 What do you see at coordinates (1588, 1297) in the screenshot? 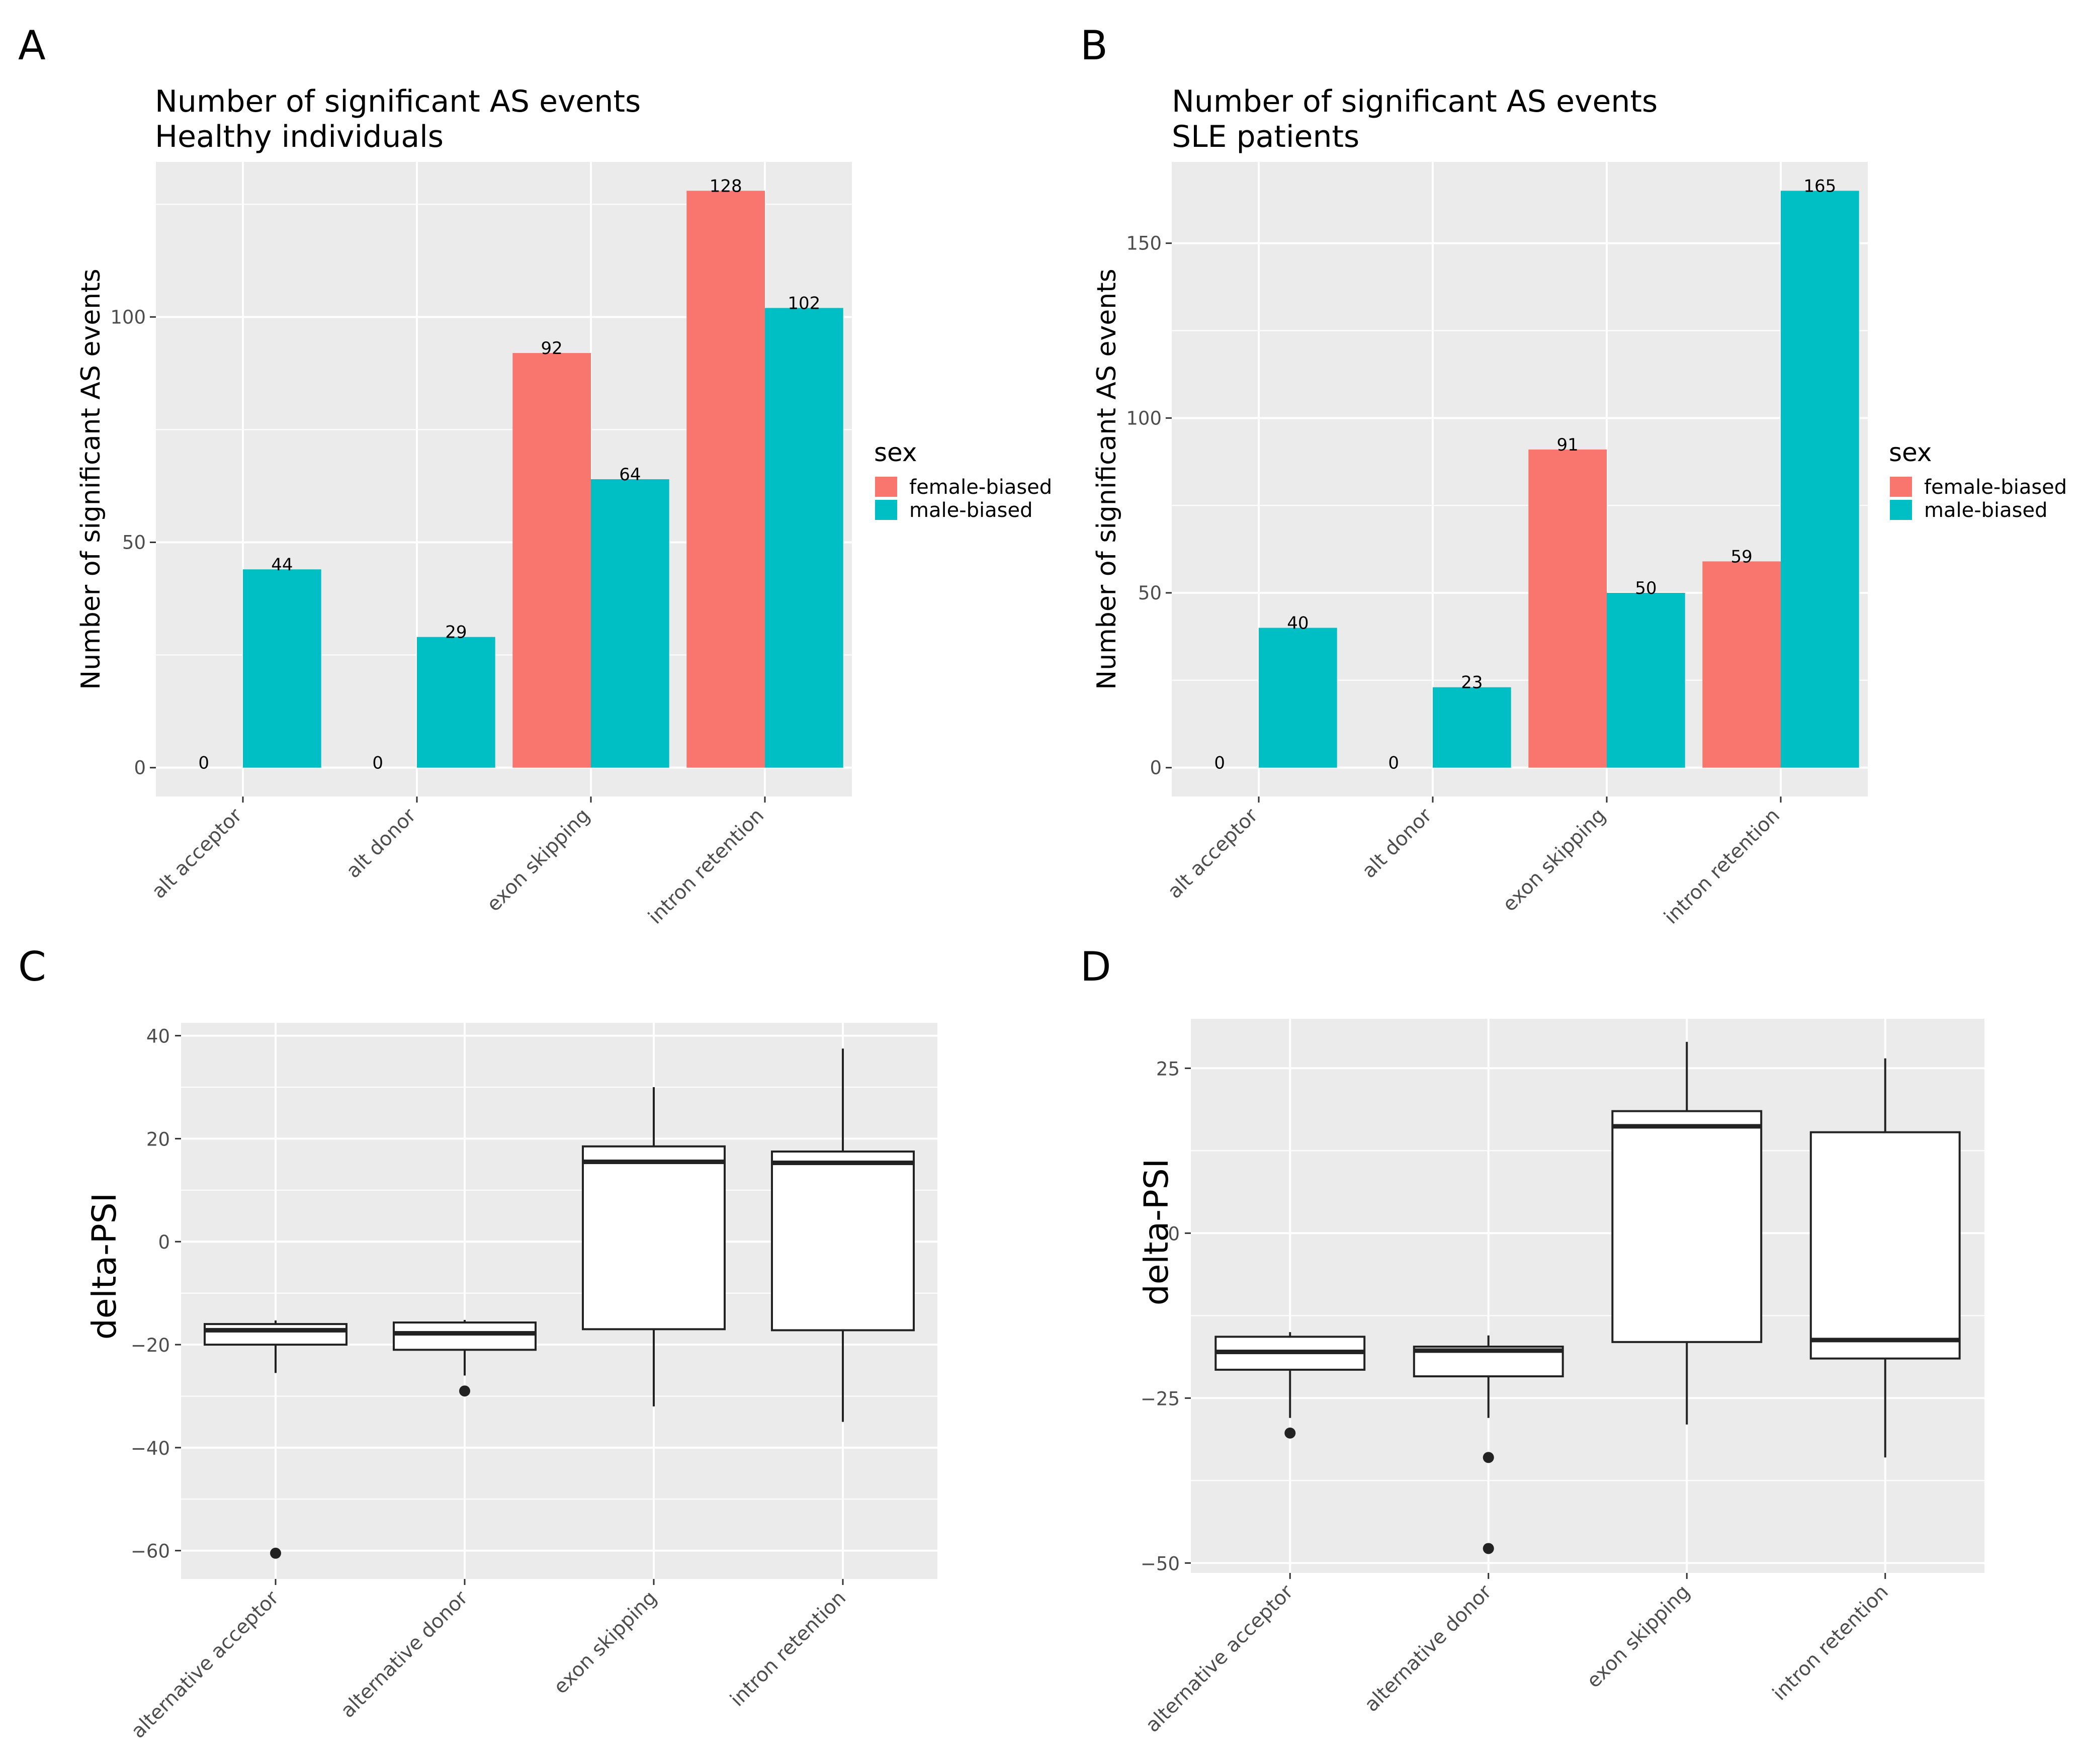
I see `boxes-d` at bounding box center [1588, 1297].